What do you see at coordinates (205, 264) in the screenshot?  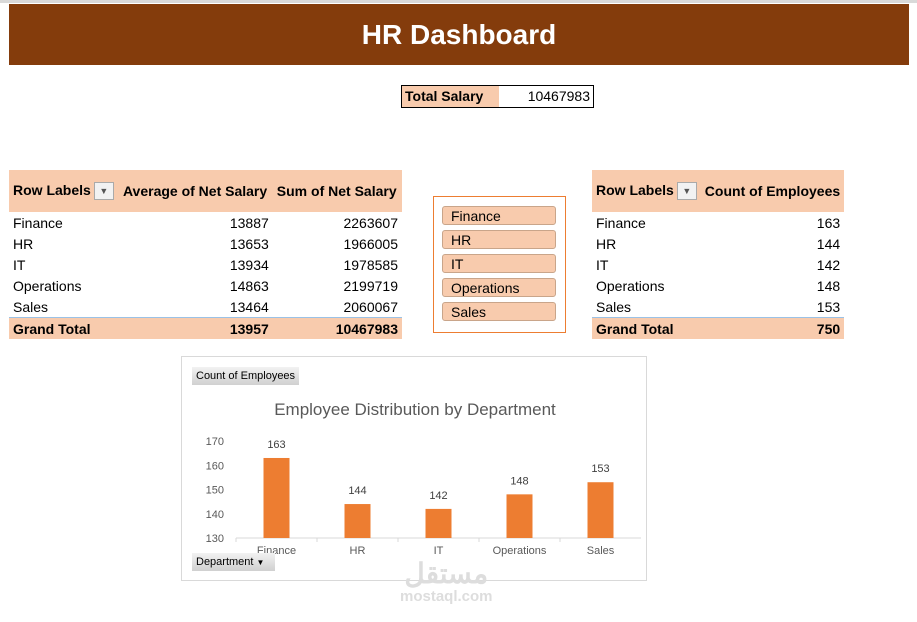 I see `table-row: IT 13934 1978585` at bounding box center [205, 264].